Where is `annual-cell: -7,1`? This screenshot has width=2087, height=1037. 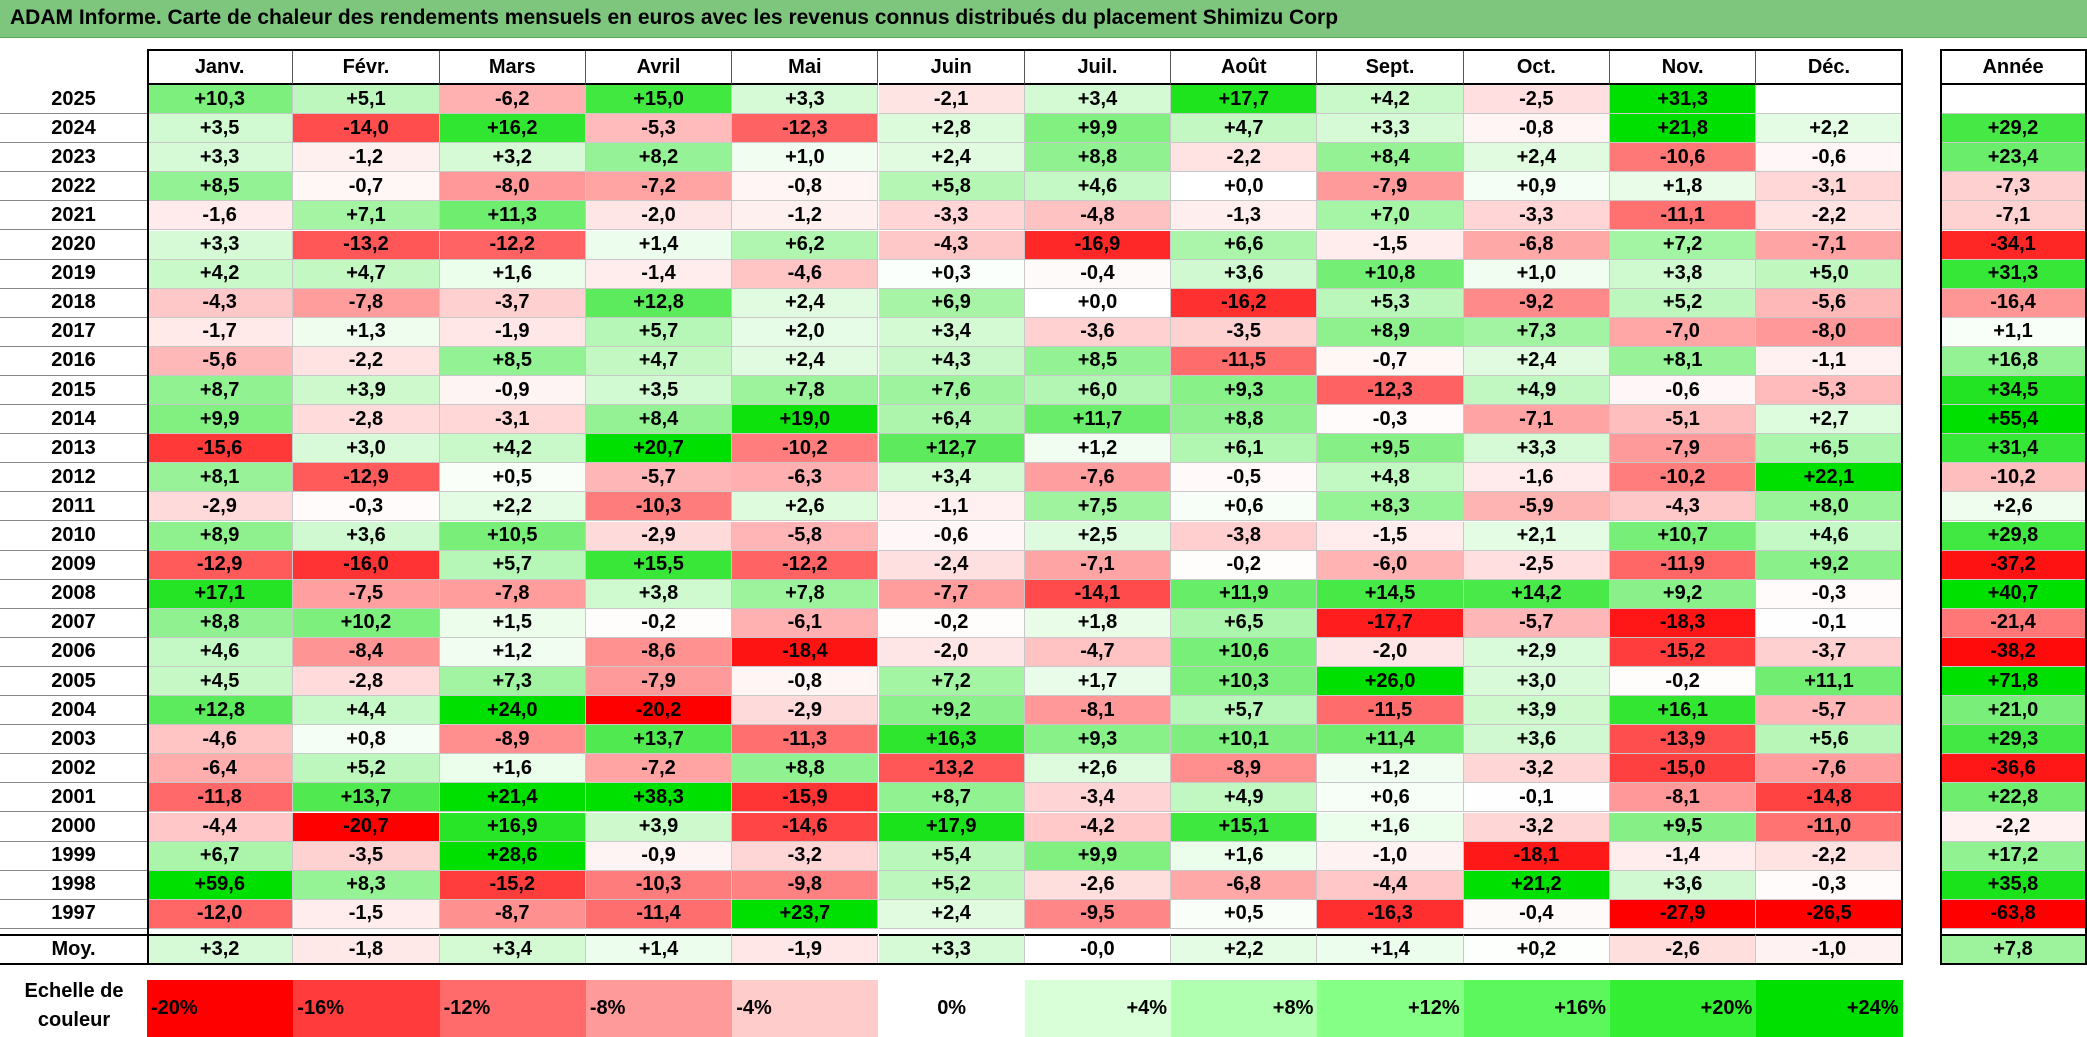 annual-cell: -7,1 is located at coordinates (2013, 216).